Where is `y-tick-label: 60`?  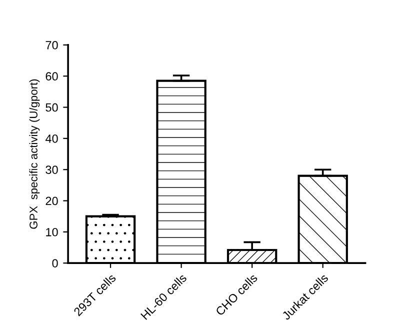 y-tick-label: 60 is located at coordinates (52, 76).